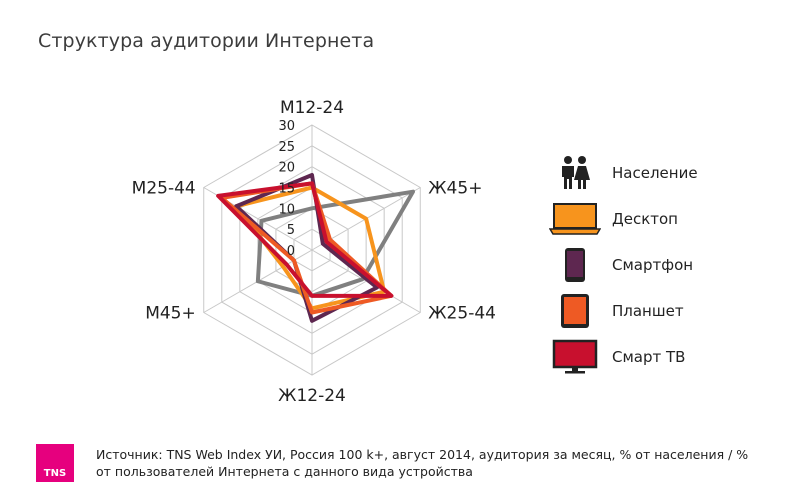 The width and height of the screenshot is (800, 496). I want to click on tablet-icon, so click(575, 311).